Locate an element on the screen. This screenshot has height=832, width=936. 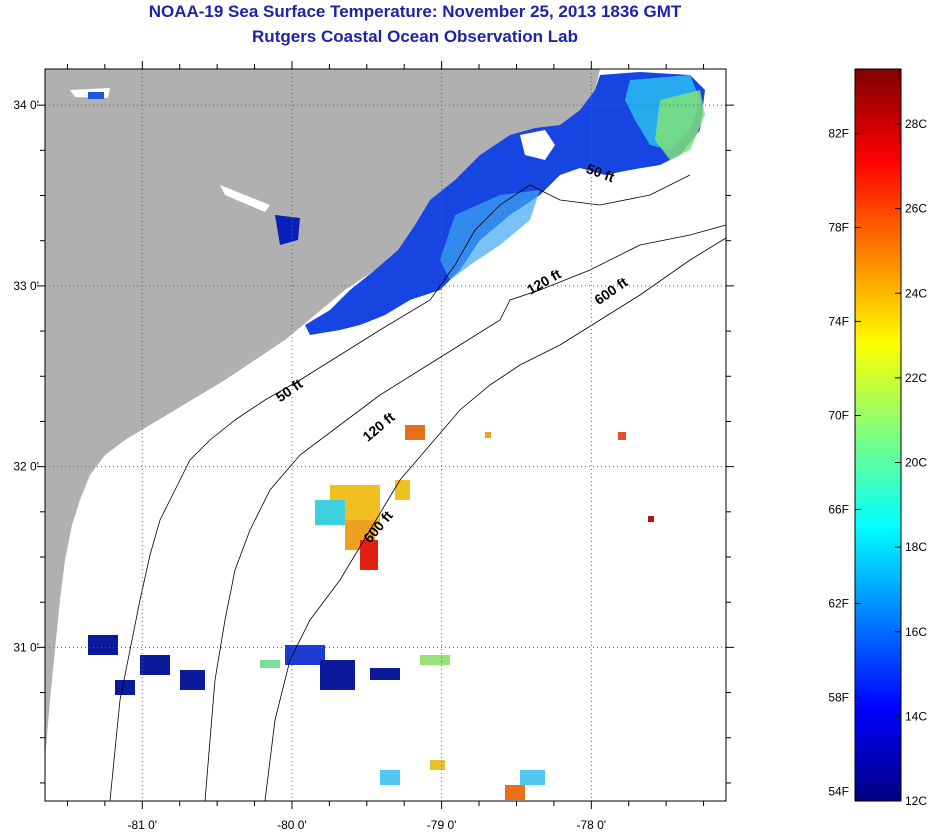
sst-coastal-lightblue is located at coordinates (490, 235).